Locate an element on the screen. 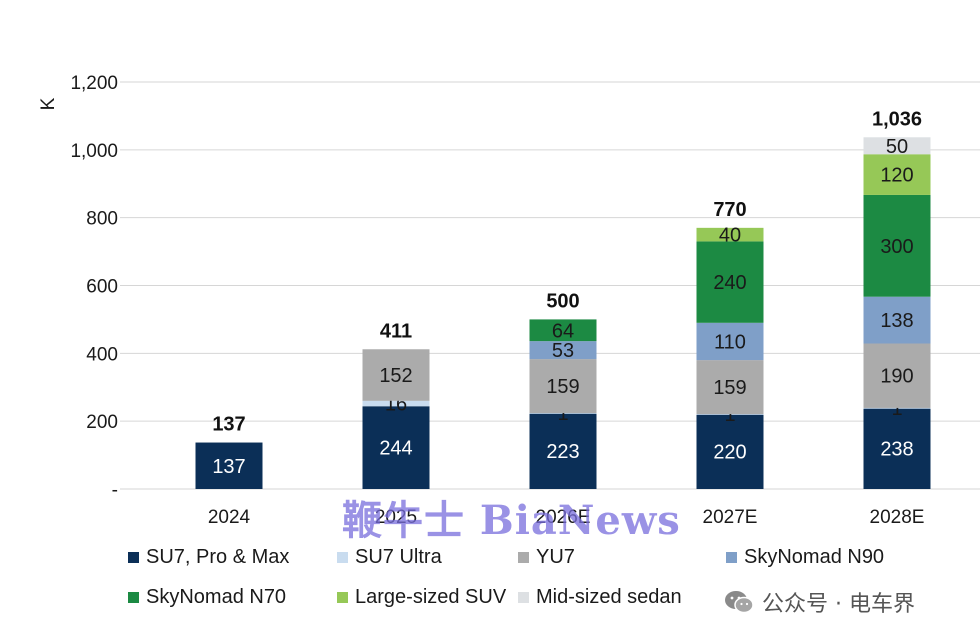  x-tick-label: 2026E is located at coordinates (563, 517).